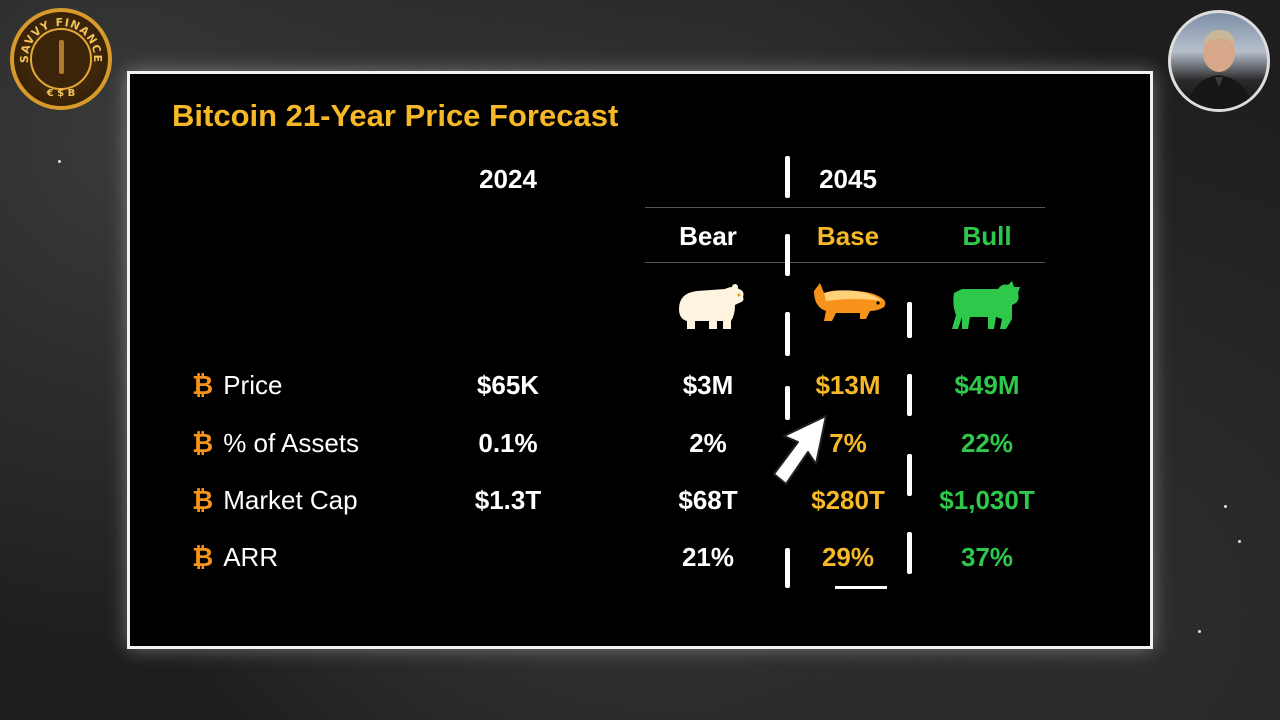 The width and height of the screenshot is (1280, 720). What do you see at coordinates (235, 557) in the screenshot?
I see `row-label-arr: ₿ ARR` at bounding box center [235, 557].